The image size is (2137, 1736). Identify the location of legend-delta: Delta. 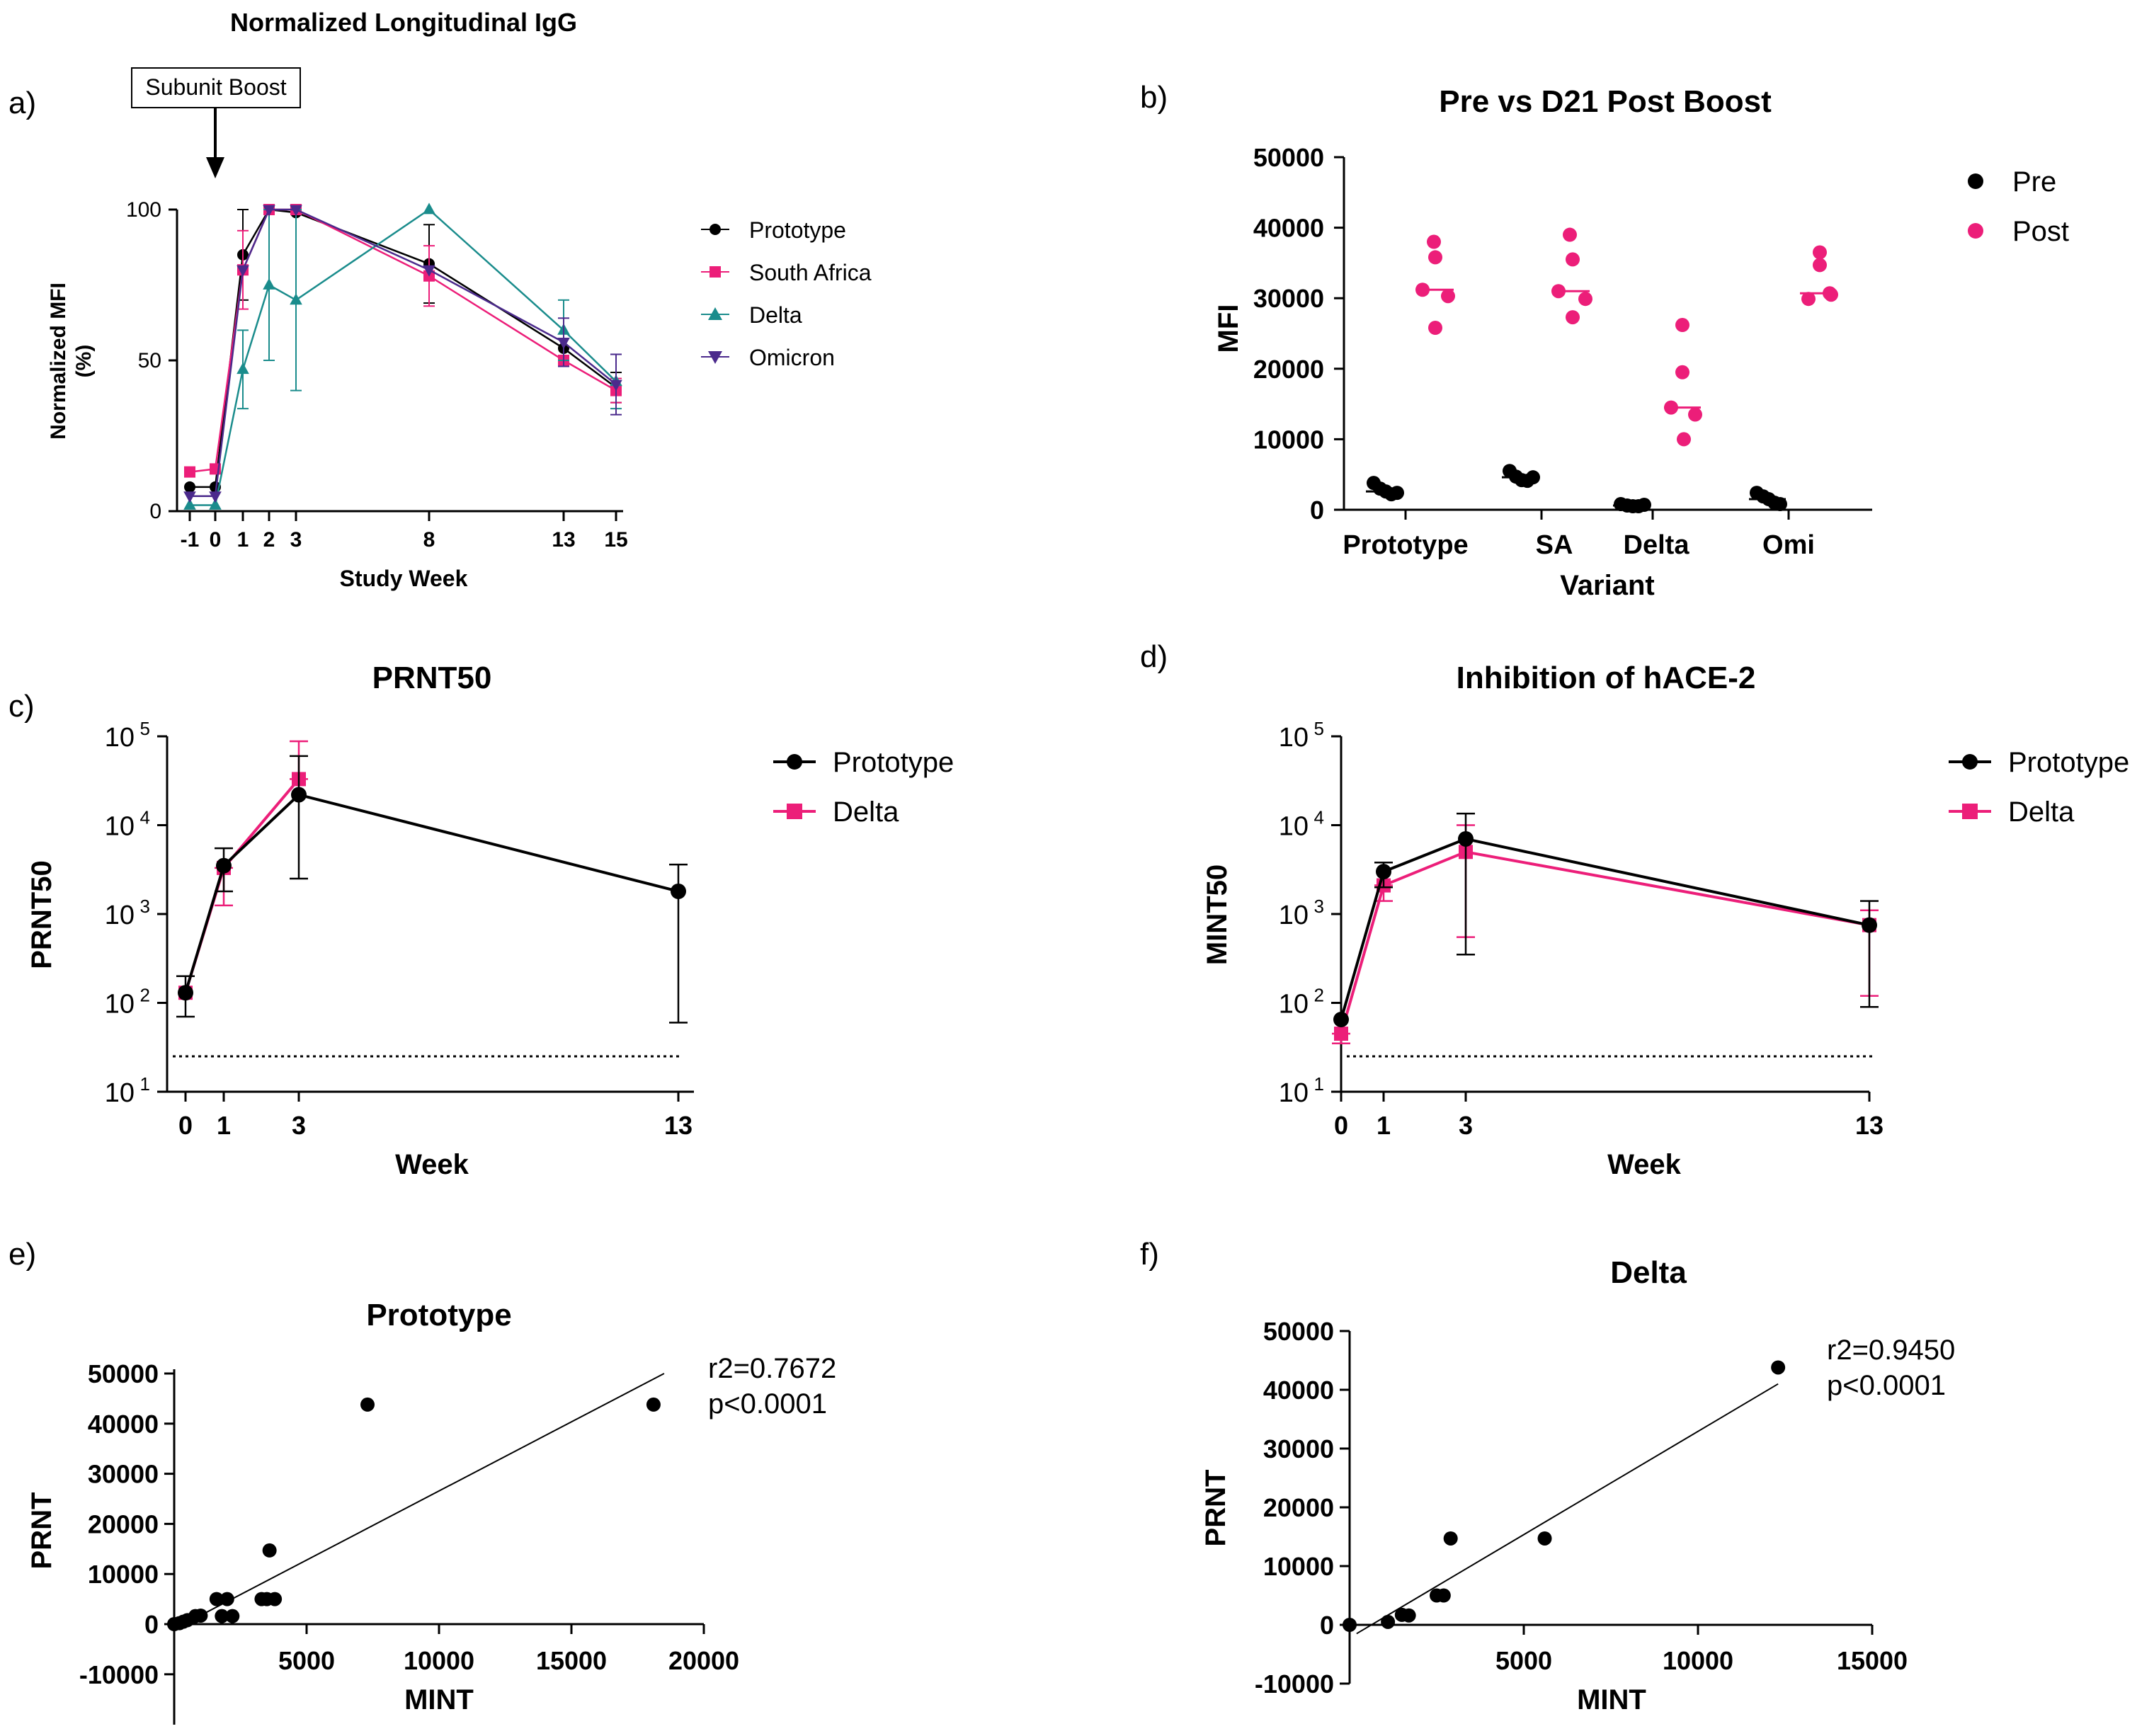
(751, 315).